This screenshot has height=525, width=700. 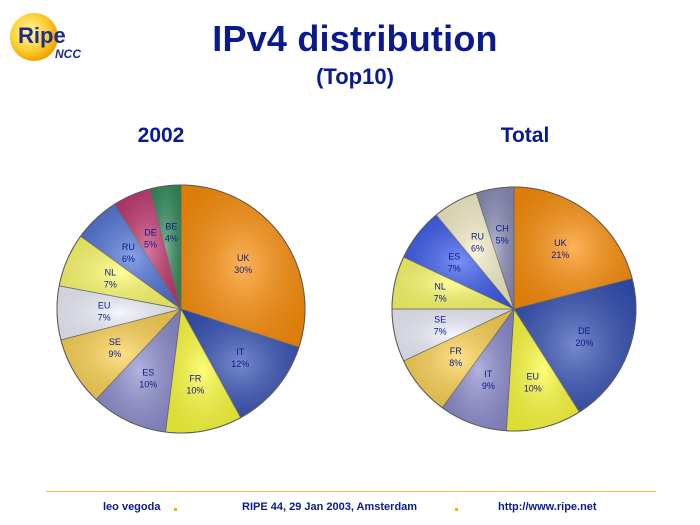 I want to click on pie-value-2002-fr: 10%, so click(x=195, y=391).